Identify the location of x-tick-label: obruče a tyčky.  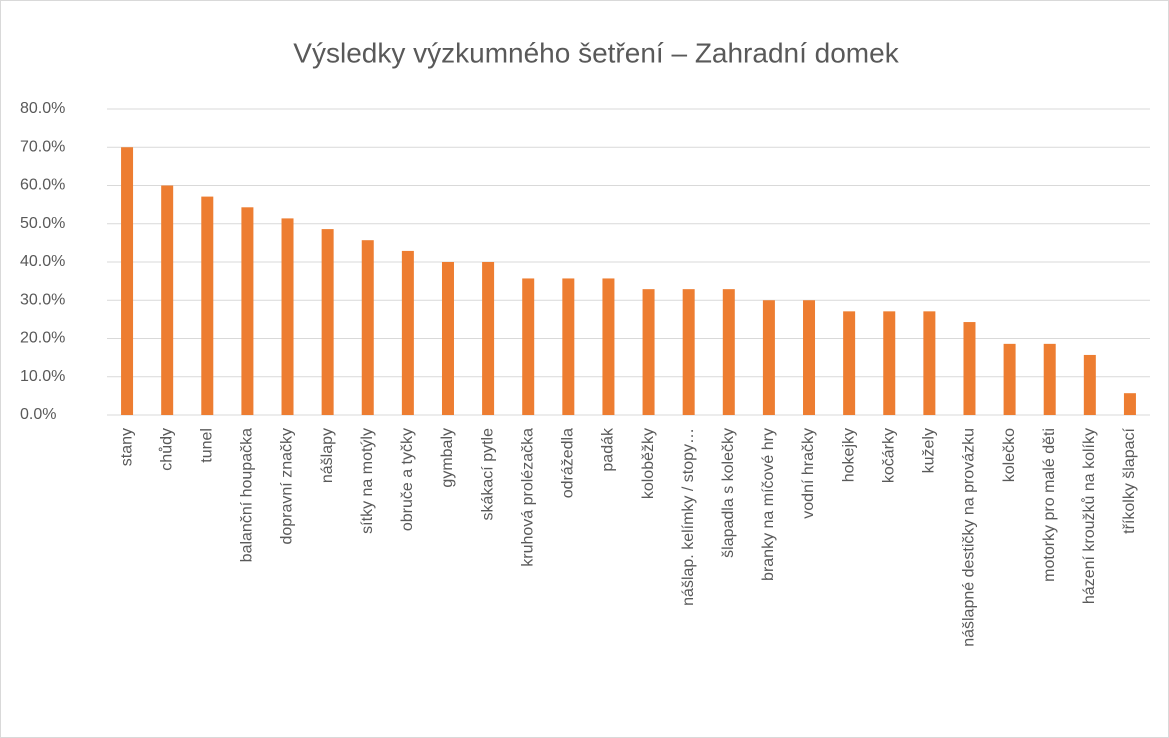
(407, 479).